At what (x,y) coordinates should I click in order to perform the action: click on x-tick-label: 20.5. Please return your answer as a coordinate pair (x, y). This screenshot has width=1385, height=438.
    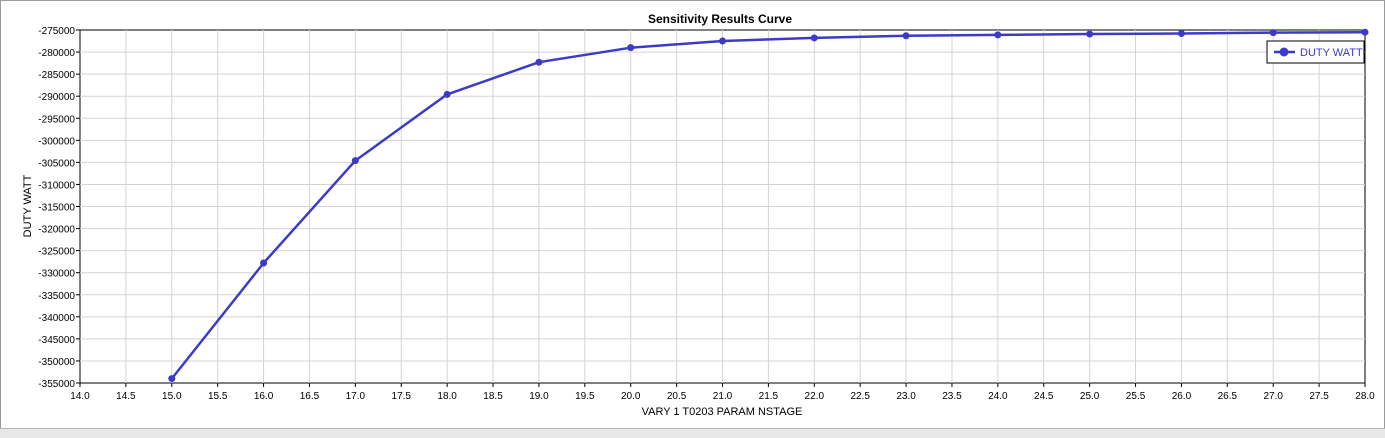
    Looking at the image, I should click on (677, 396).